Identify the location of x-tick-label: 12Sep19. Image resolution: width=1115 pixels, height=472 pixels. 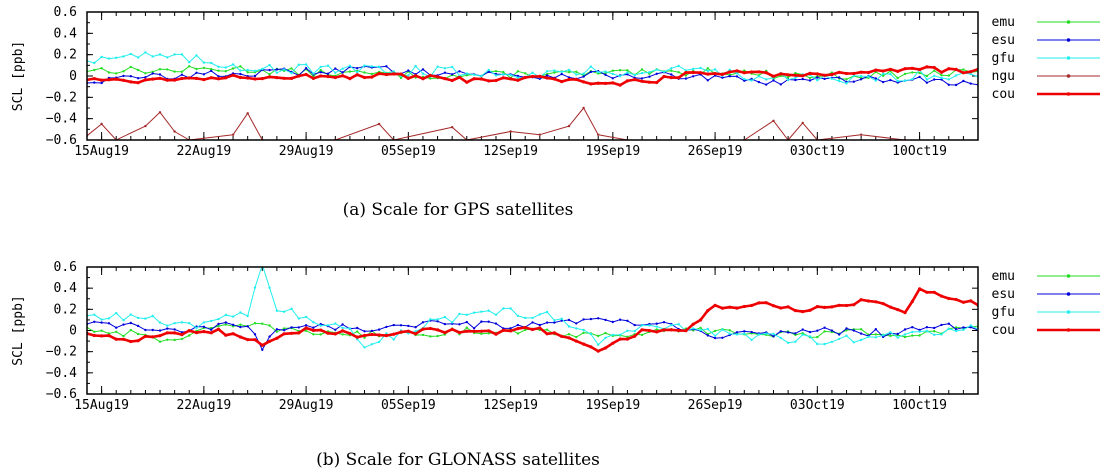
(510, 405).